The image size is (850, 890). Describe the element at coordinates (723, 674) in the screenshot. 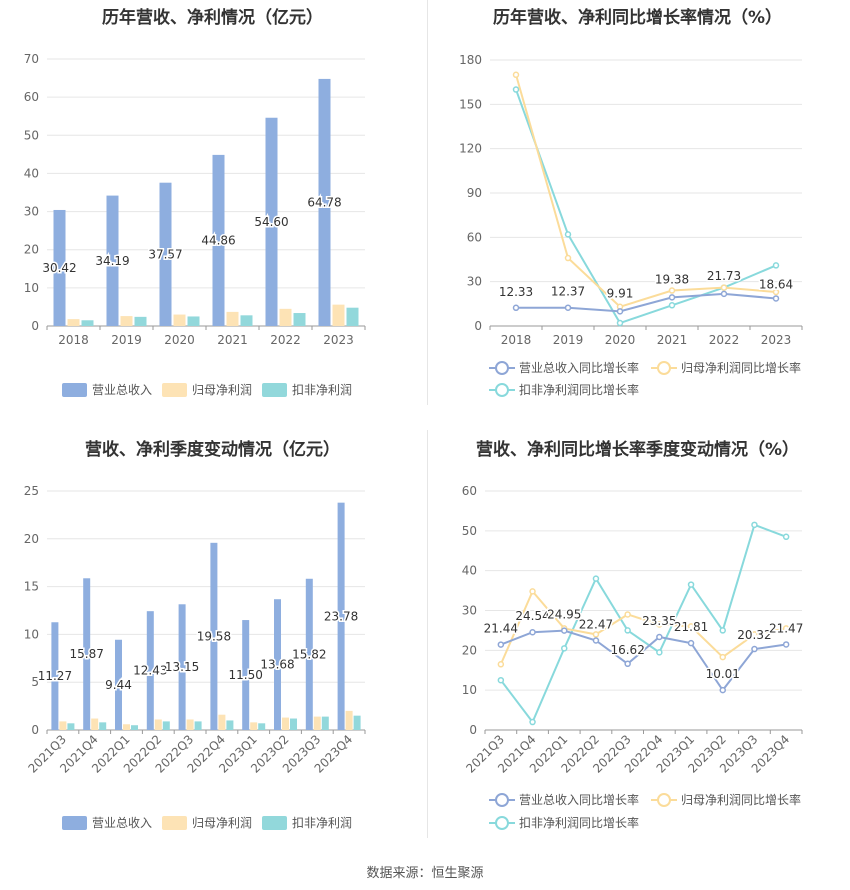

I see `data-label: 10.01` at that location.